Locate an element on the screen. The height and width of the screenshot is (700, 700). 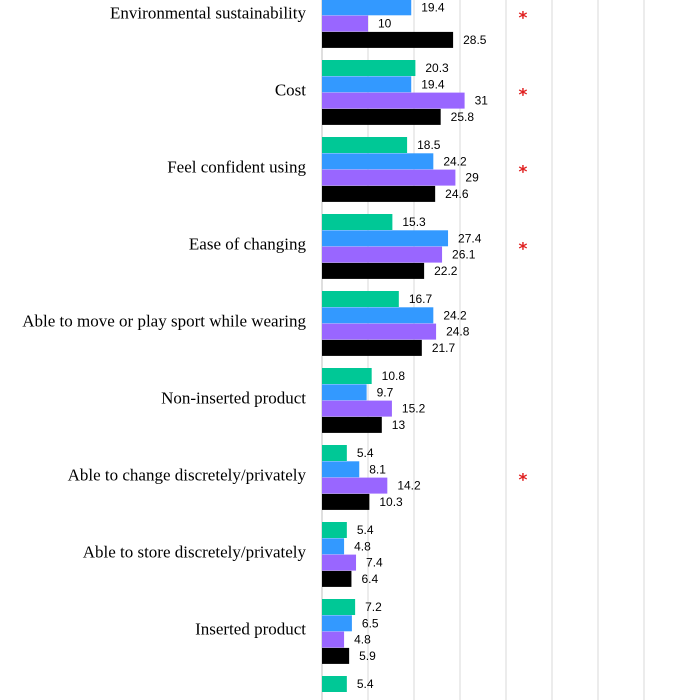
category-label: Inserted product is located at coordinates (250, 629).